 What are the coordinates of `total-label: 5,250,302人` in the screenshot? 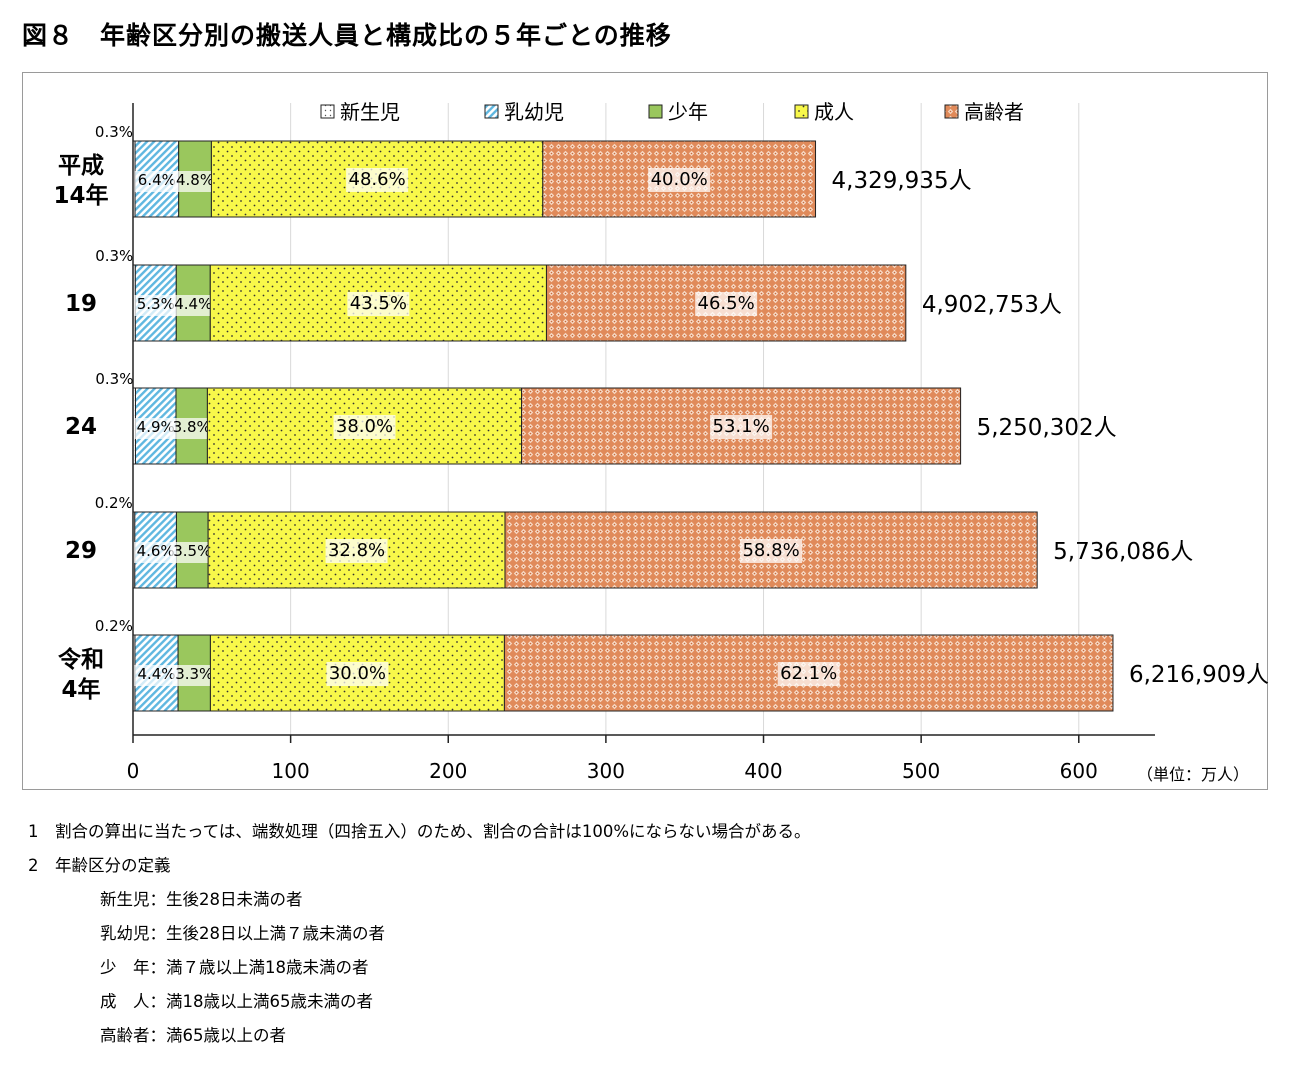 It's located at (1047, 428).